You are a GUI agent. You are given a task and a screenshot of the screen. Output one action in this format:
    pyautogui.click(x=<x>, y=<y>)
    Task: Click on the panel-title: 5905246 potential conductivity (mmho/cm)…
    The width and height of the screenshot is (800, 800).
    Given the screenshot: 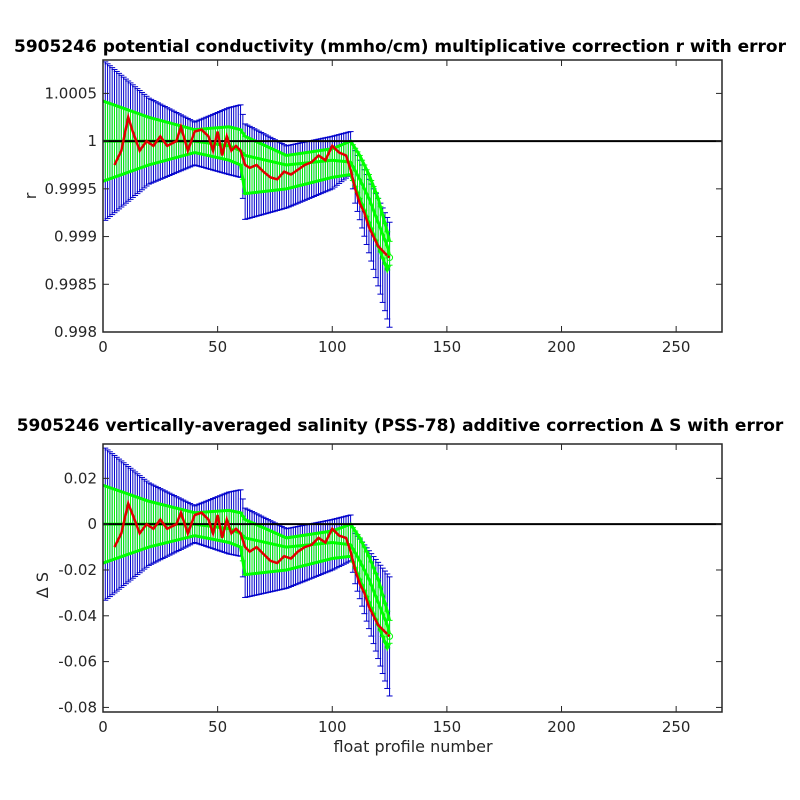 What is the action you would take?
    pyautogui.click(x=400, y=47)
    